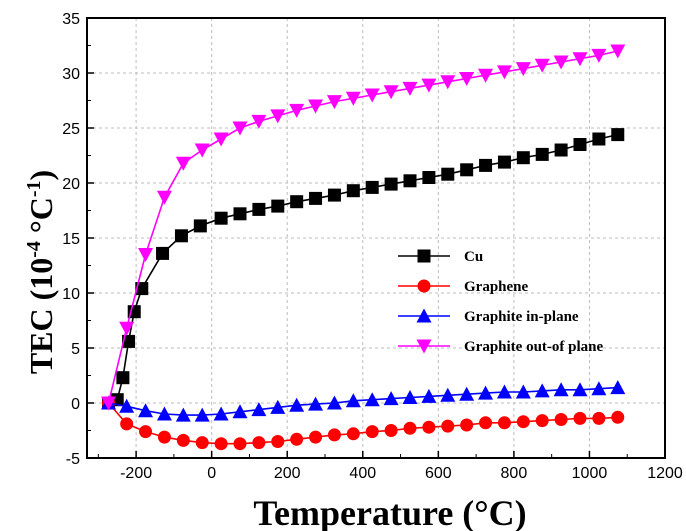  I want to click on series-line-graphene, so click(362, 423).